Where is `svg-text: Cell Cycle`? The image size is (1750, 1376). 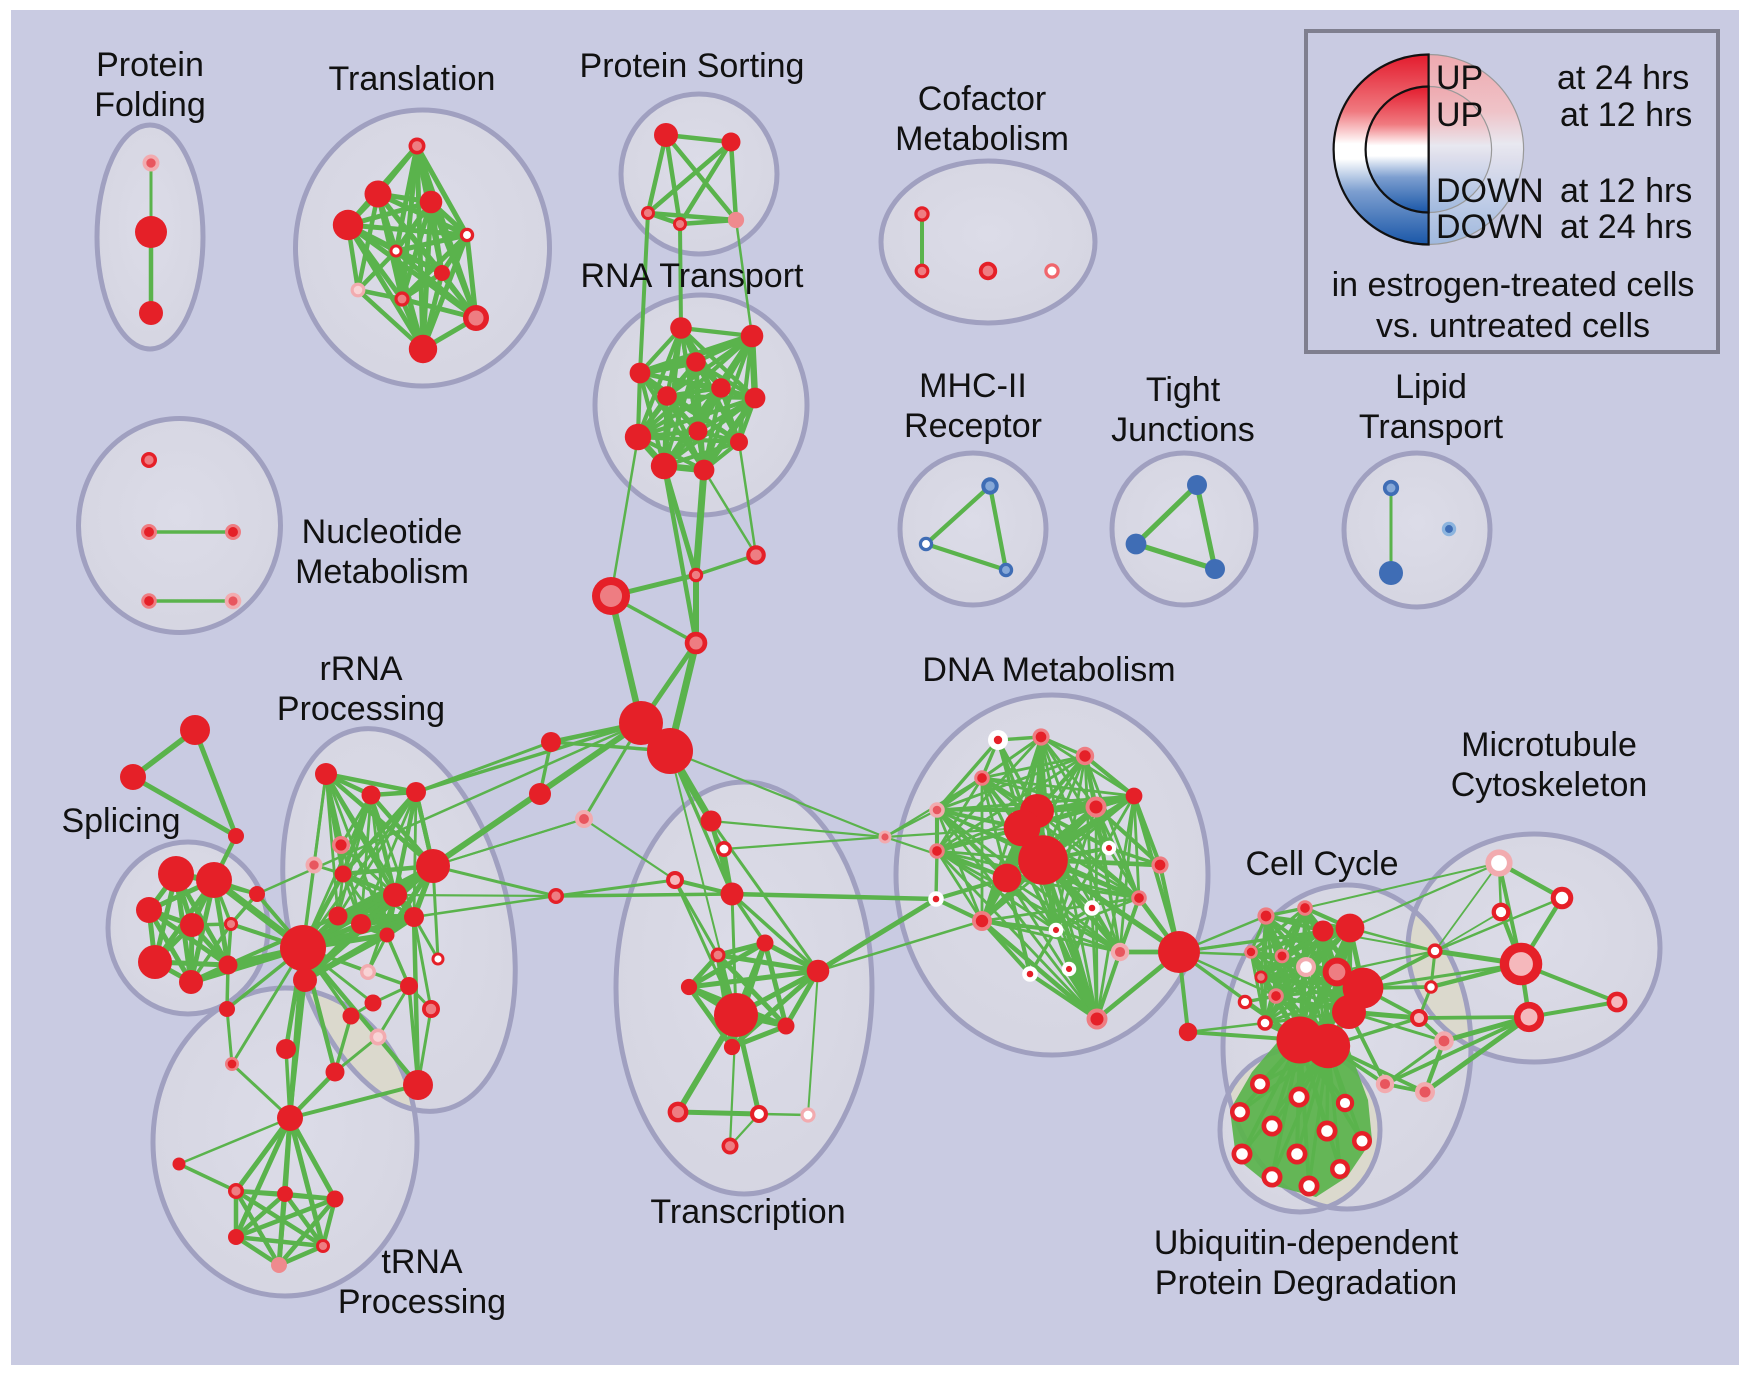
svg-text: Cell Cycle is located at coordinates (1321, 864).